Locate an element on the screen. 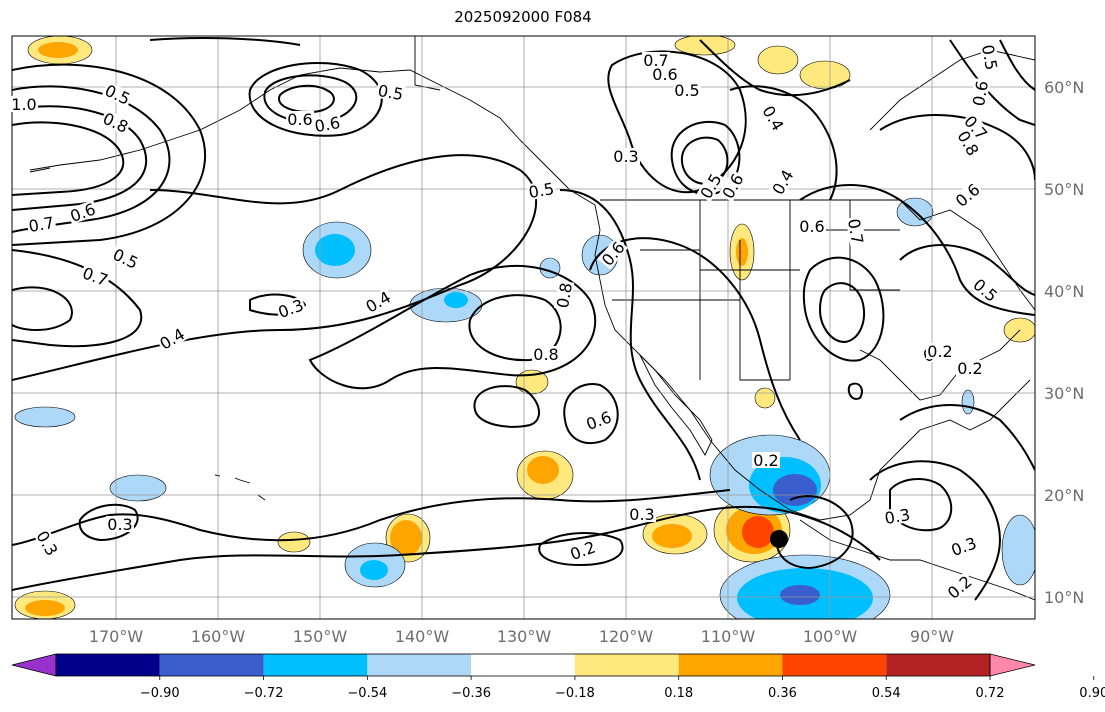 Image resolution: width=1105 pixels, height=712 pixels. colorbar-extend-high is located at coordinates (1012, 665).